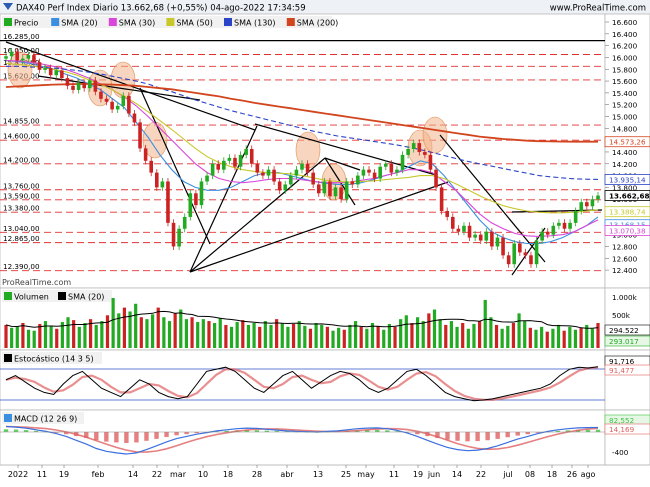 This screenshot has height=487, width=650. I want to click on volume-legend-label: Volumen, so click(31, 297).